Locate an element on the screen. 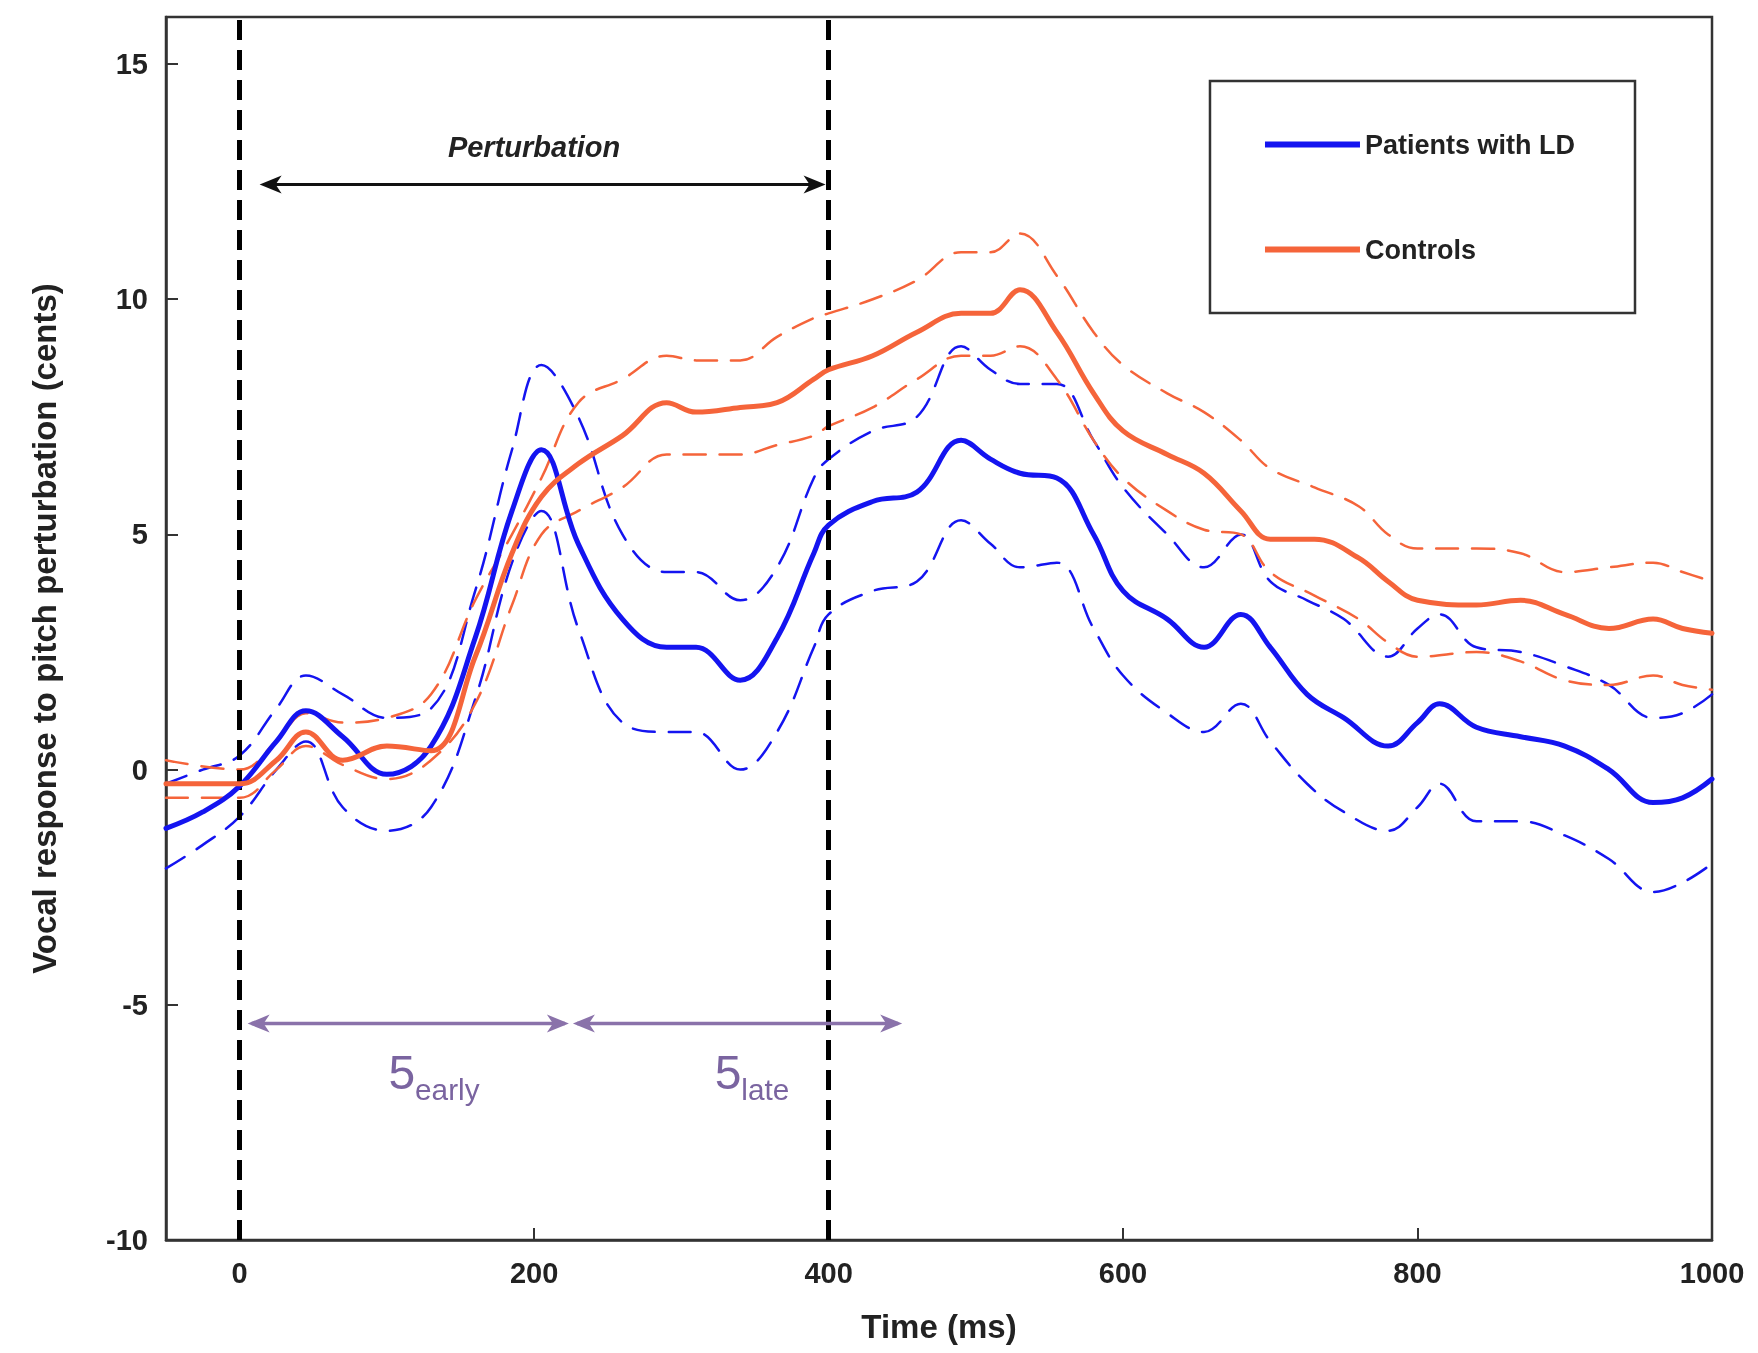 The image size is (1758, 1353). x-tick-label: 1000 is located at coordinates (1712, 1272).